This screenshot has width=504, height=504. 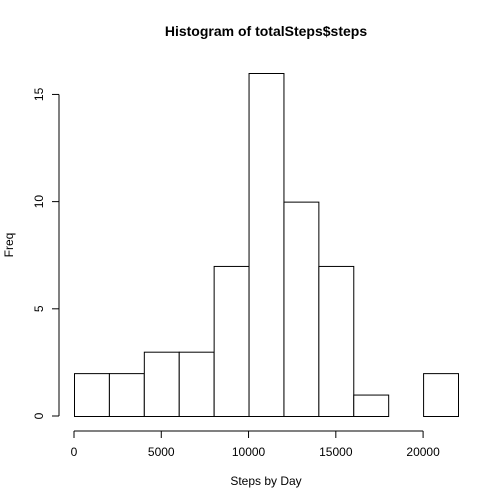 What do you see at coordinates (423, 452) in the screenshot?
I see `x-tick-label: 20000` at bounding box center [423, 452].